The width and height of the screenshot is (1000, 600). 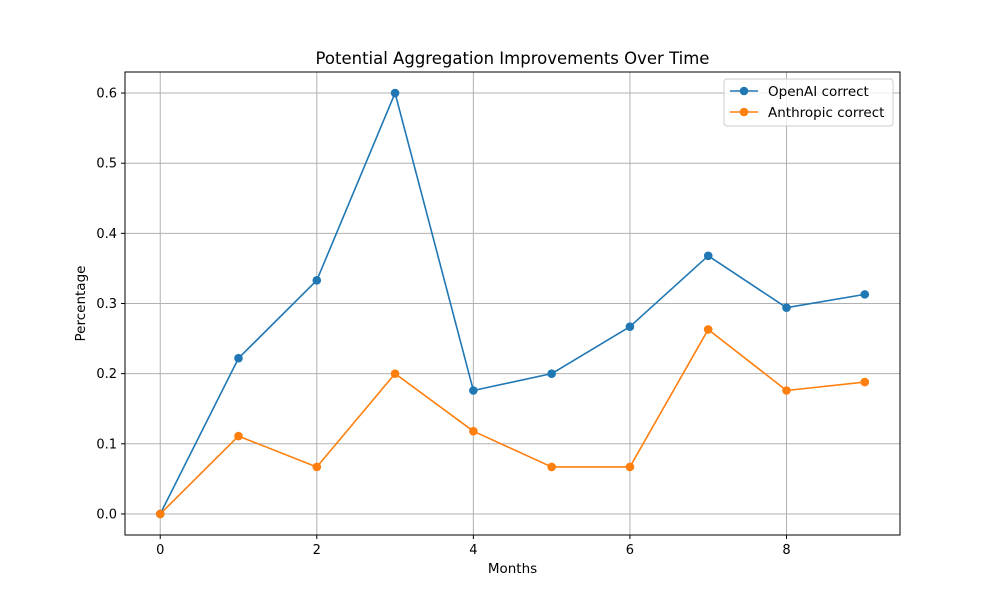 What do you see at coordinates (81, 304) in the screenshot?
I see `y-axis-label: Percentage` at bounding box center [81, 304].